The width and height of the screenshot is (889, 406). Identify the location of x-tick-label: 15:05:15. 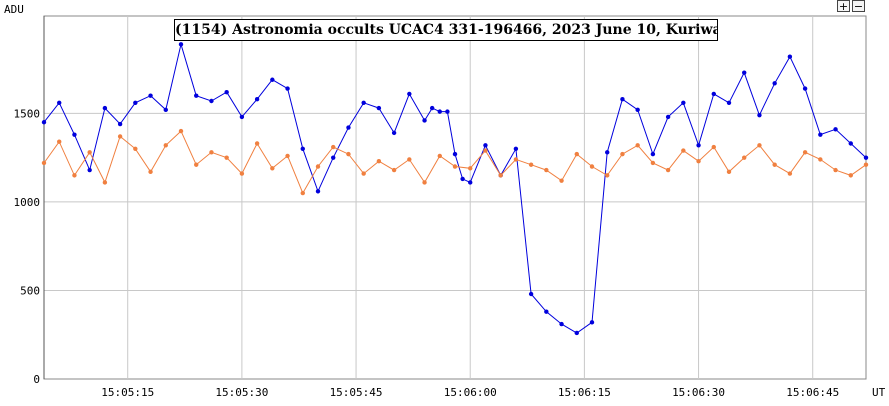
(127, 392).